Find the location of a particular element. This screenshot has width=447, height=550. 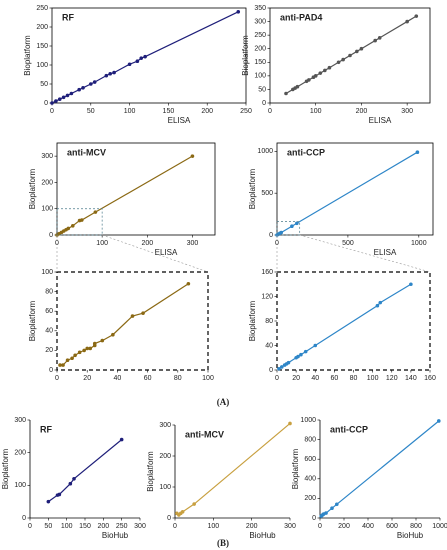

y-tick-label: 400 is located at coordinates (310, 479).